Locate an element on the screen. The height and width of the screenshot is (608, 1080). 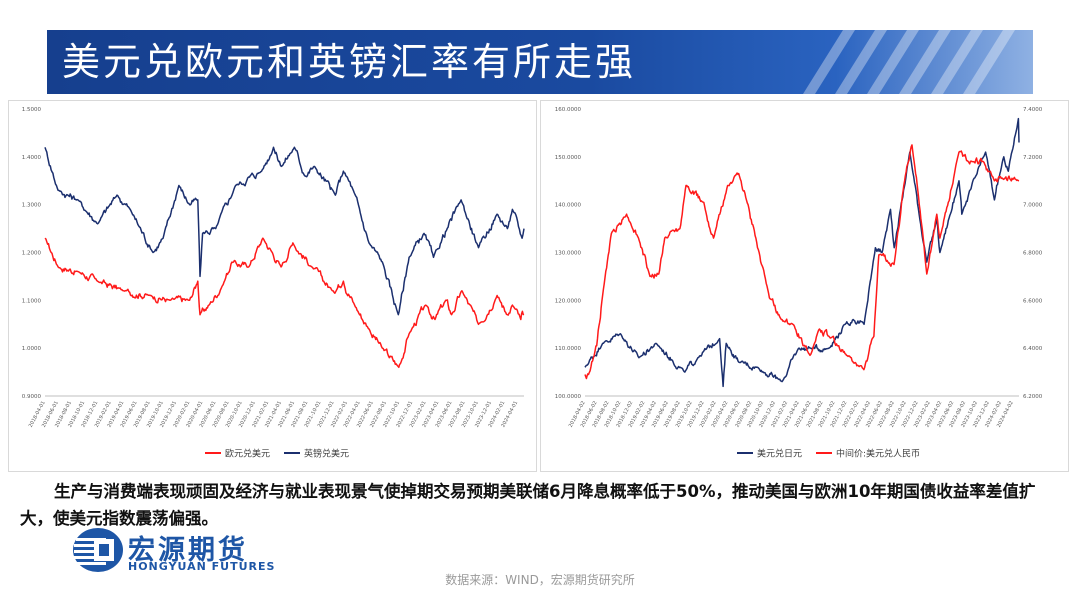
y-right-tick-label: 6.4000 is located at coordinates (1033, 349).